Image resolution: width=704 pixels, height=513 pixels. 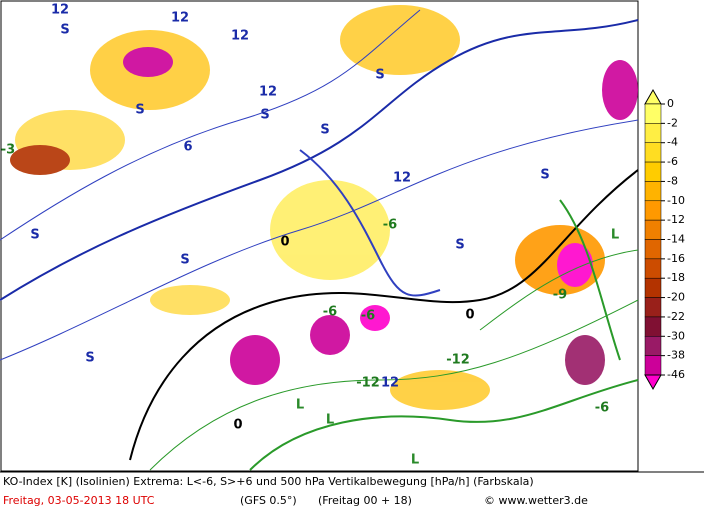 I want to click on legend-label: -10, so click(x=676, y=200).